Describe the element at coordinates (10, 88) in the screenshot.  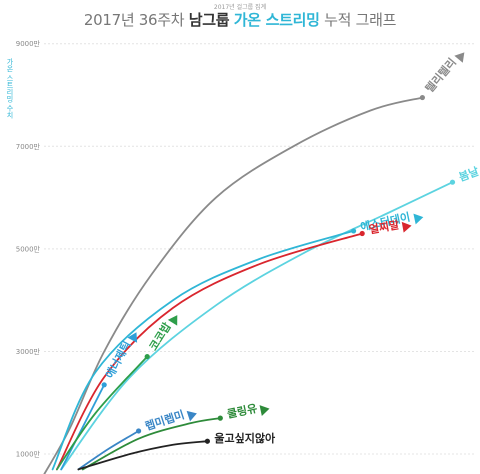
I see `y-axis-label: 가온 스트리밍 수치` at that location.